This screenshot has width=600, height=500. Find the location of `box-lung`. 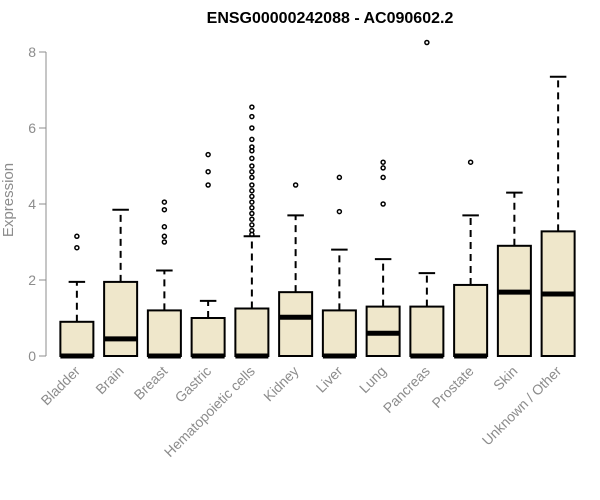

box-lung is located at coordinates (383, 258).